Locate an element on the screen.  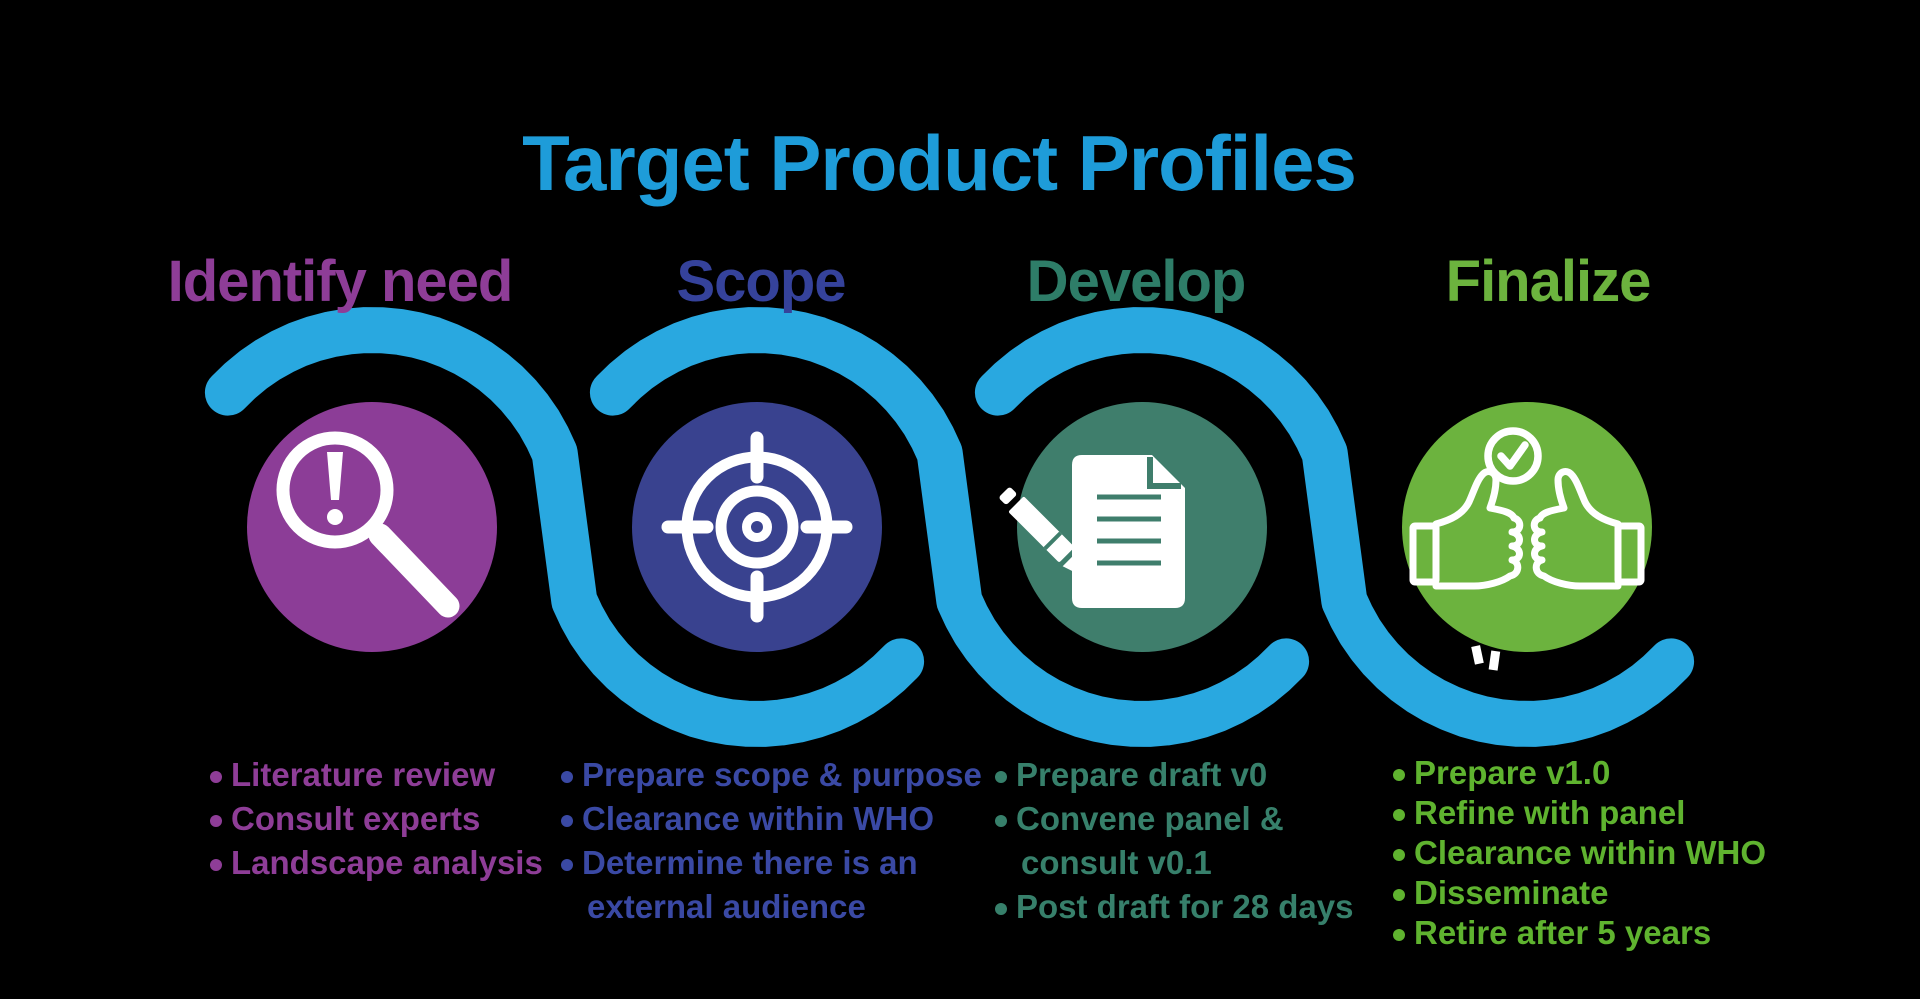
list-item: Prepare v1.0 is located at coordinates (1579, 773).